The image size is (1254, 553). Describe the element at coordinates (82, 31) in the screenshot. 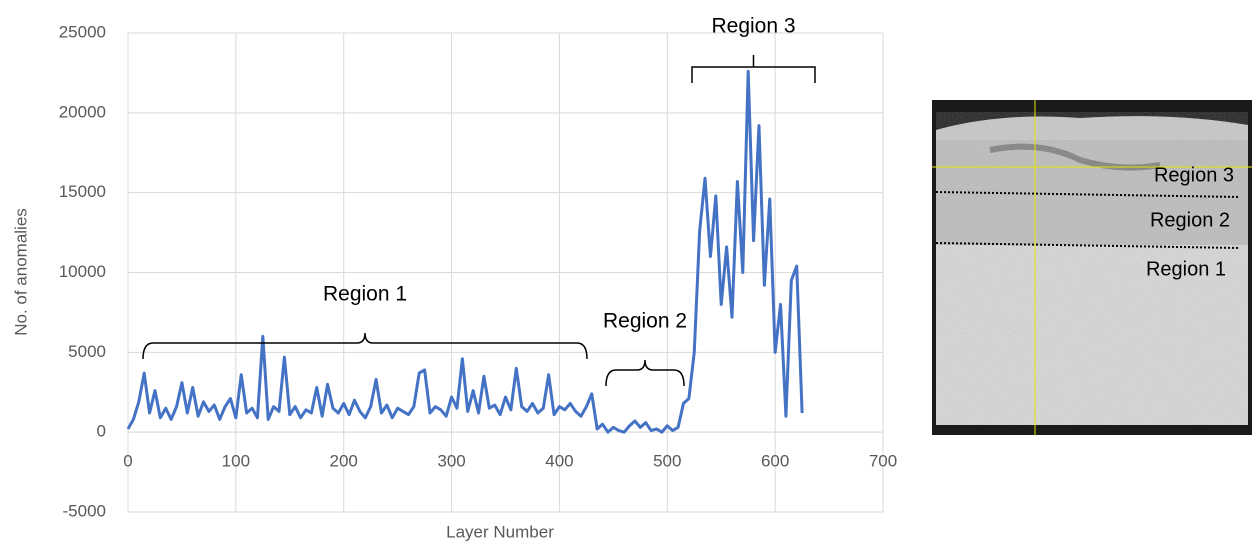

I see `y-tick-label: 25000` at that location.